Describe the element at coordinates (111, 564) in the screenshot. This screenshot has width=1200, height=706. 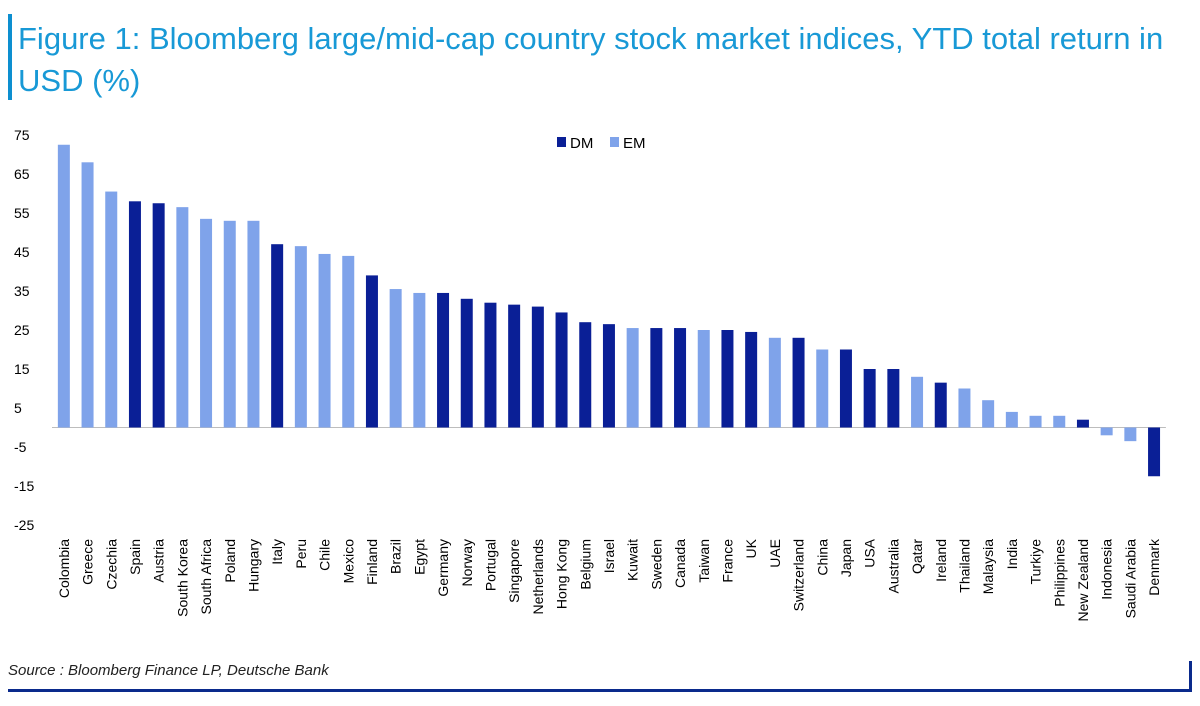
I see `category-label: Czechia` at that location.